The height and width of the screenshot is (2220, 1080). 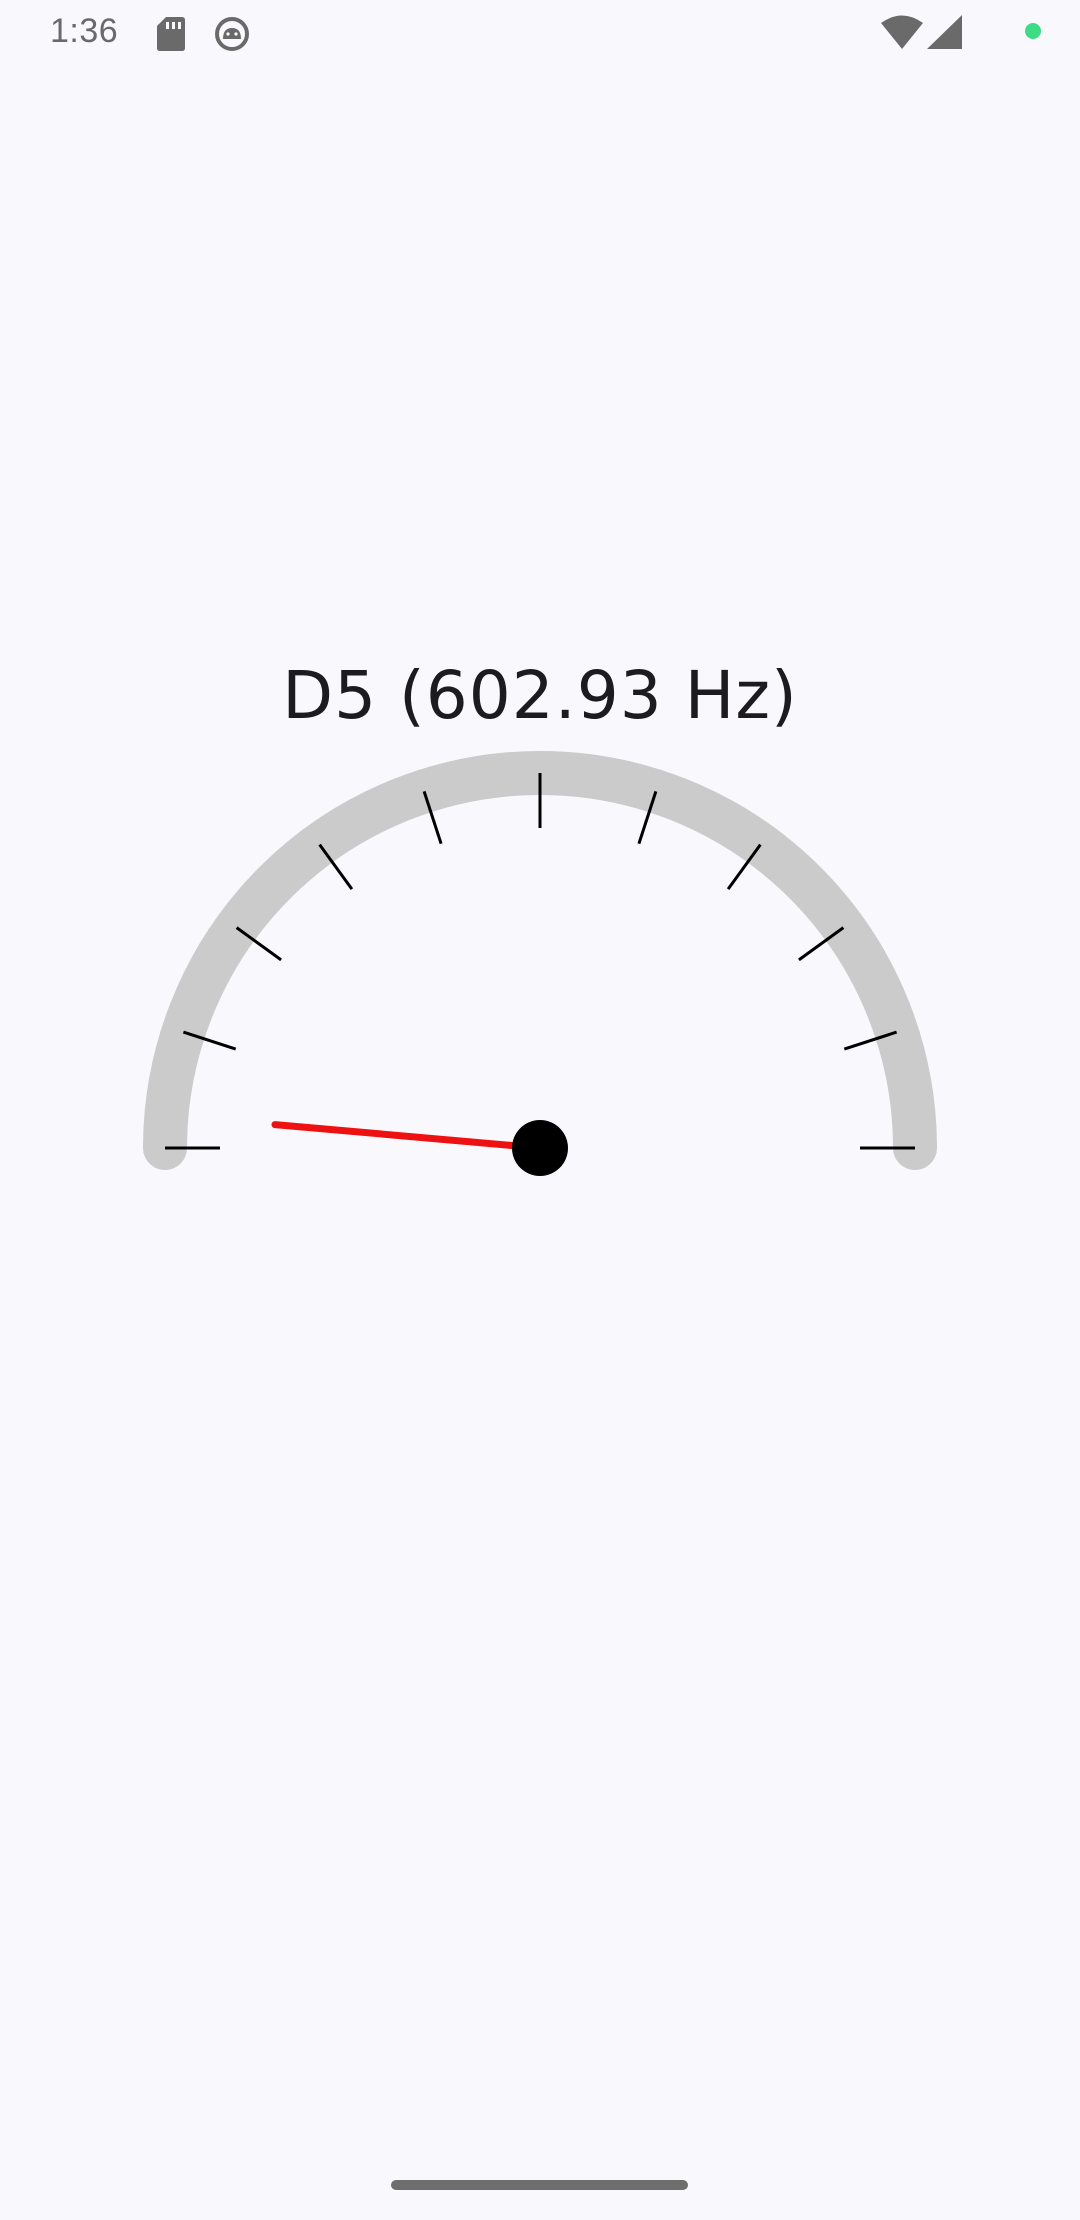 I want to click on cell-signal-icon, so click(x=944, y=32).